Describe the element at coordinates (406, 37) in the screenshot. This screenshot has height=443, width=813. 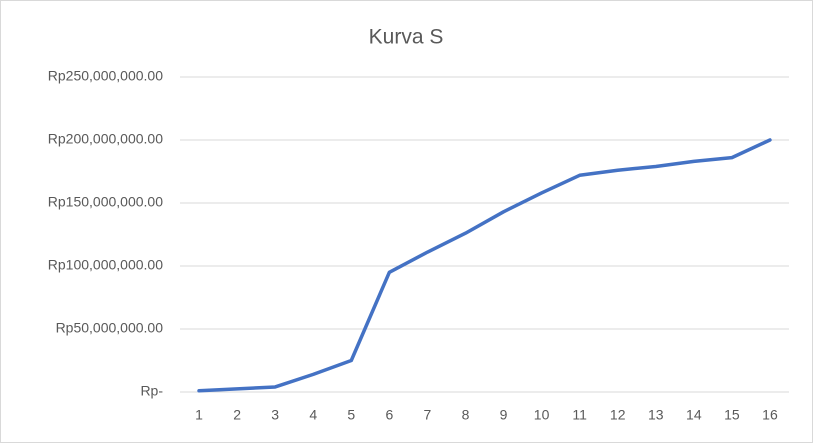
I see `chart-title: Kurva S` at that location.